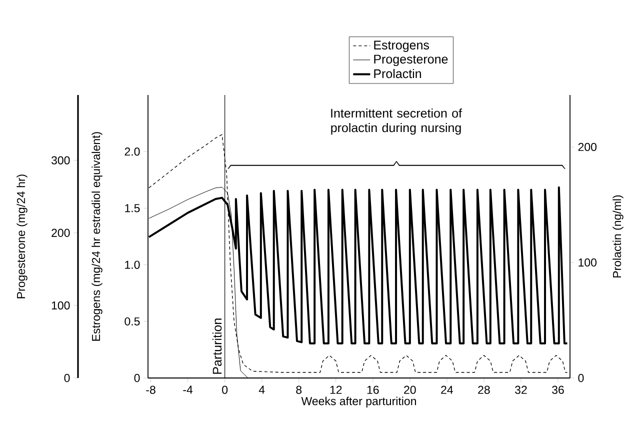  I want to click on x-tick-label: 24, so click(447, 390).